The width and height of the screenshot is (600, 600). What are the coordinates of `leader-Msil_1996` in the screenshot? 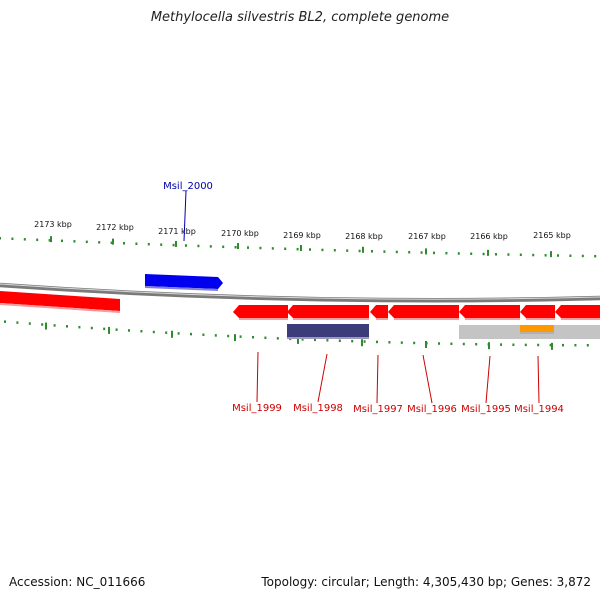 It's located at (427, 379).